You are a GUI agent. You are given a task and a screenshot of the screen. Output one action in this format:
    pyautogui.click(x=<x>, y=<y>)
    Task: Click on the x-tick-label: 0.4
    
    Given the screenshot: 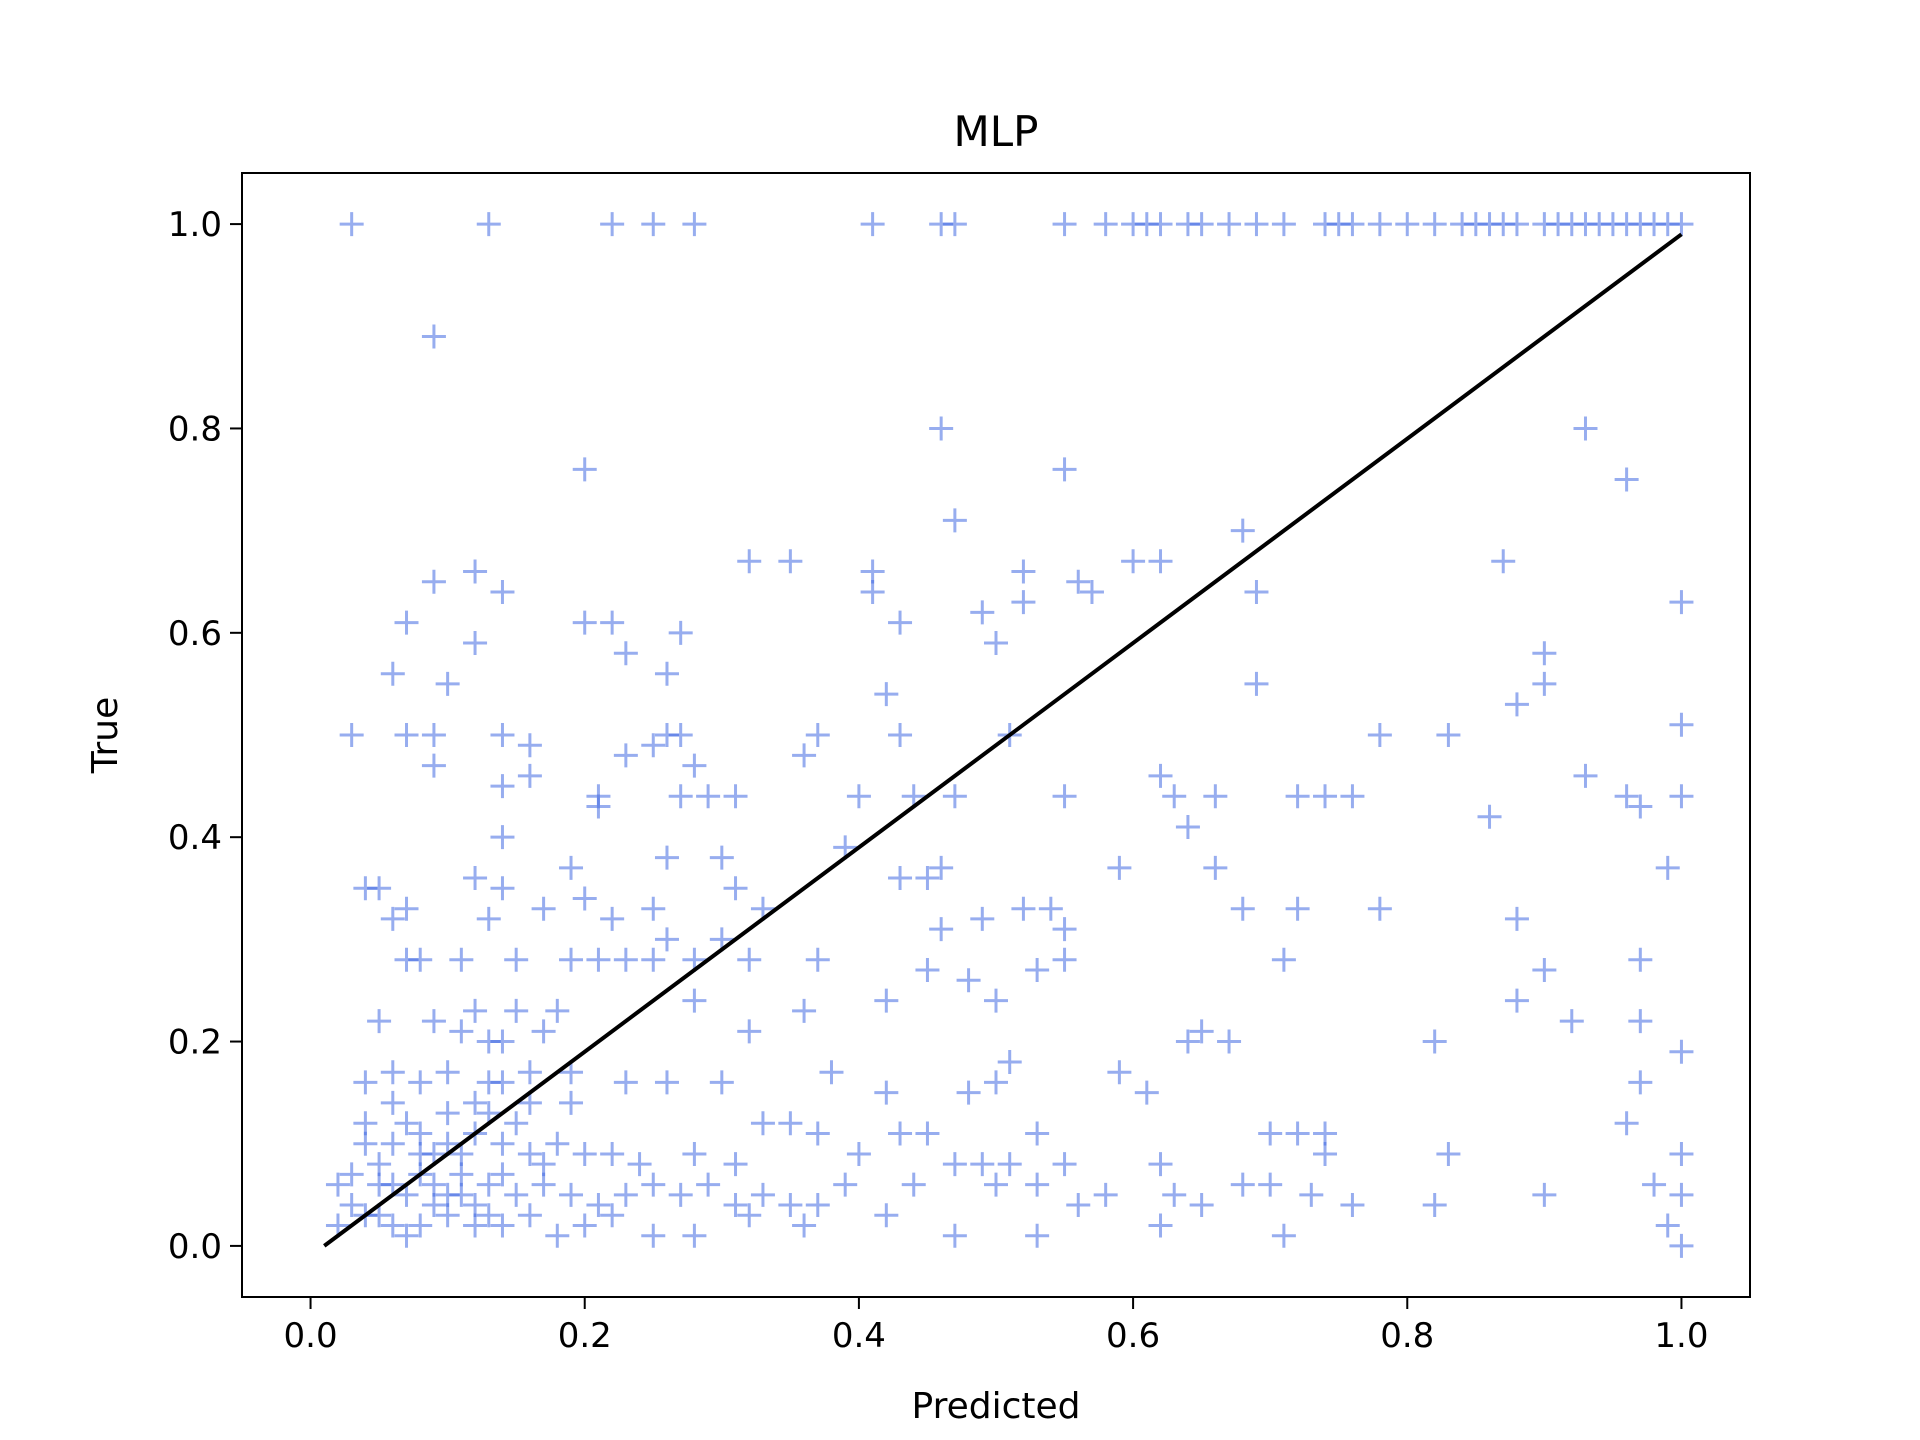 What is the action you would take?
    pyautogui.click(x=859, y=1336)
    